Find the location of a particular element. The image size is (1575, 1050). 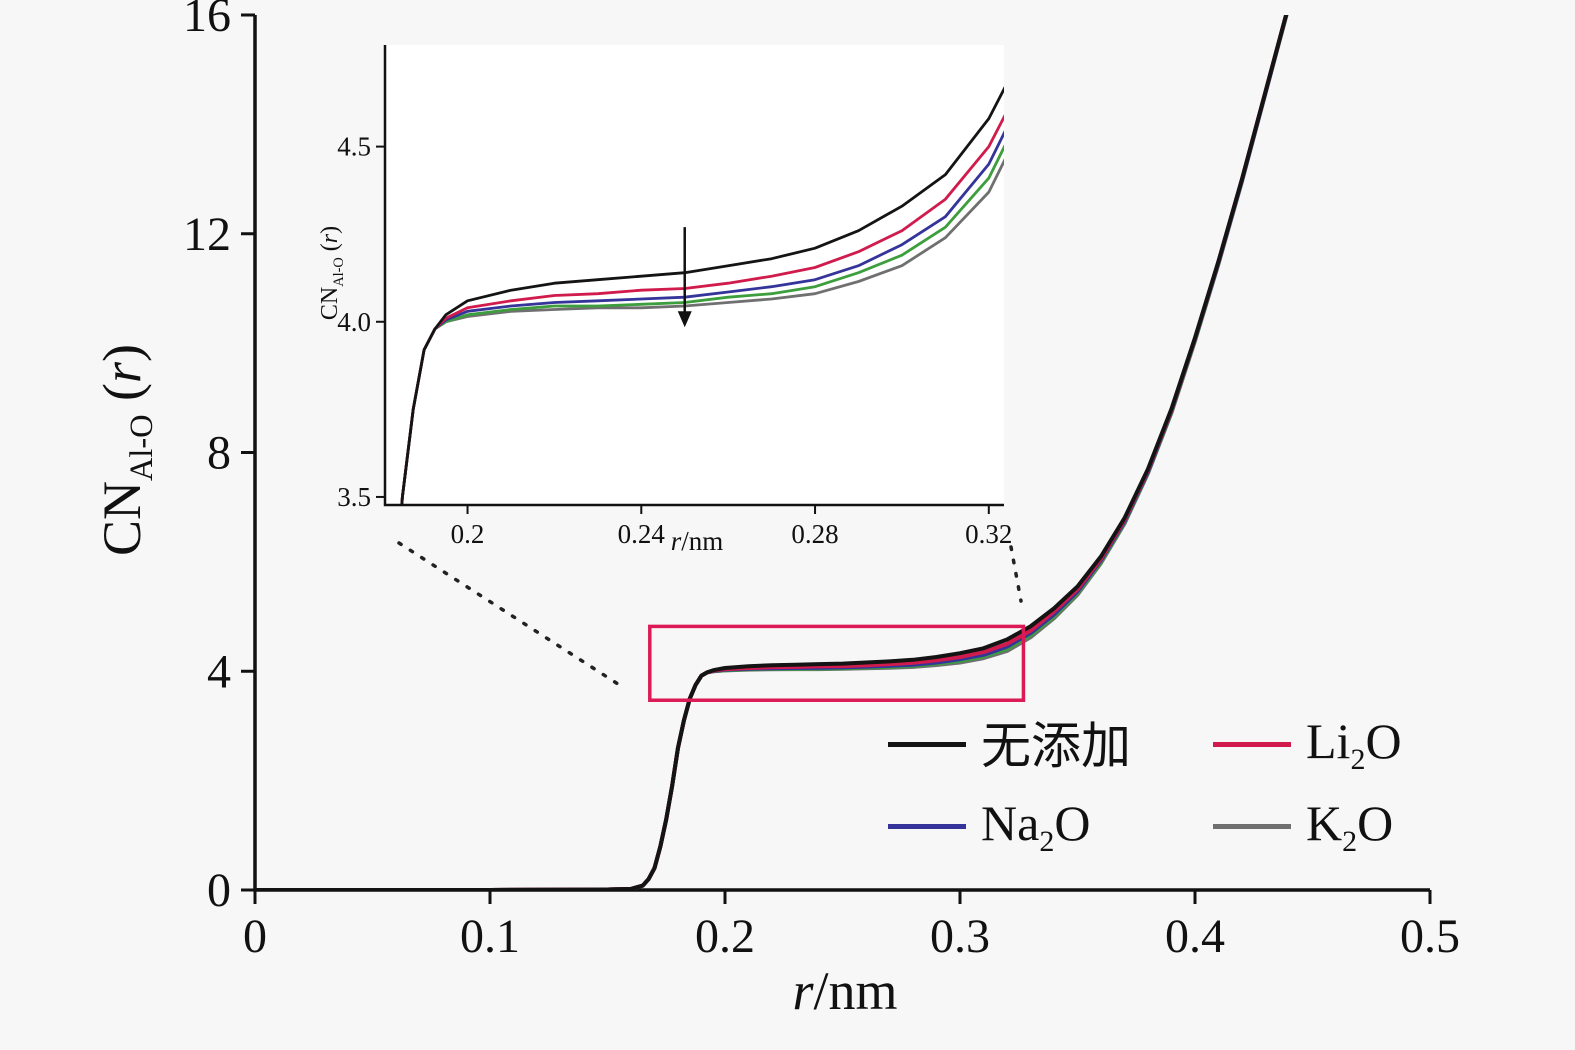

inset-x-axis-title: r/nm is located at coordinates (697, 541).